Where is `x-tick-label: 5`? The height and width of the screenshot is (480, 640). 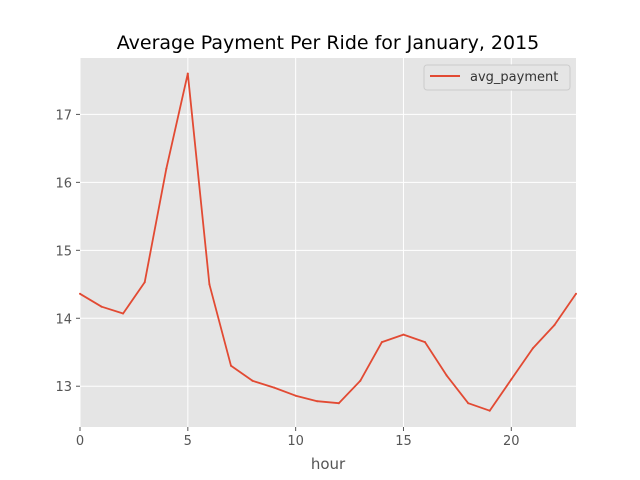
x-tick-label: 5 is located at coordinates (188, 441).